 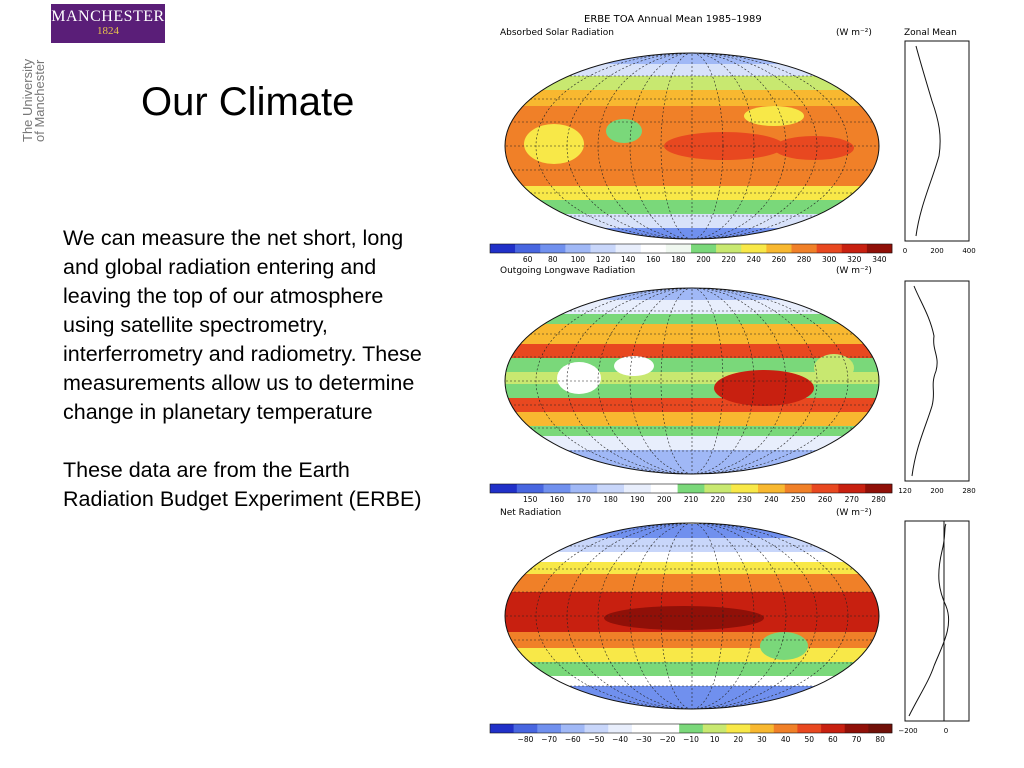 I want to click on scale-tick-label: 140, so click(x=628, y=259).